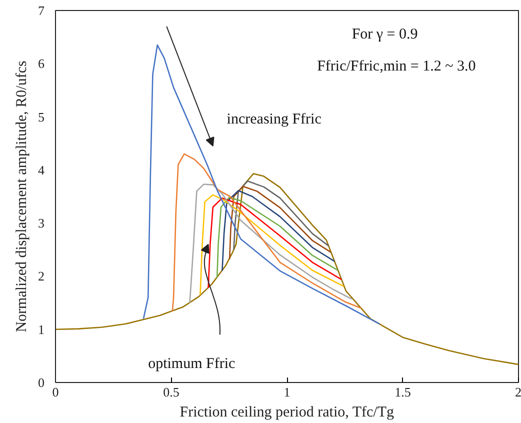  I want to click on y-tick-label: 0, so click(41, 382).